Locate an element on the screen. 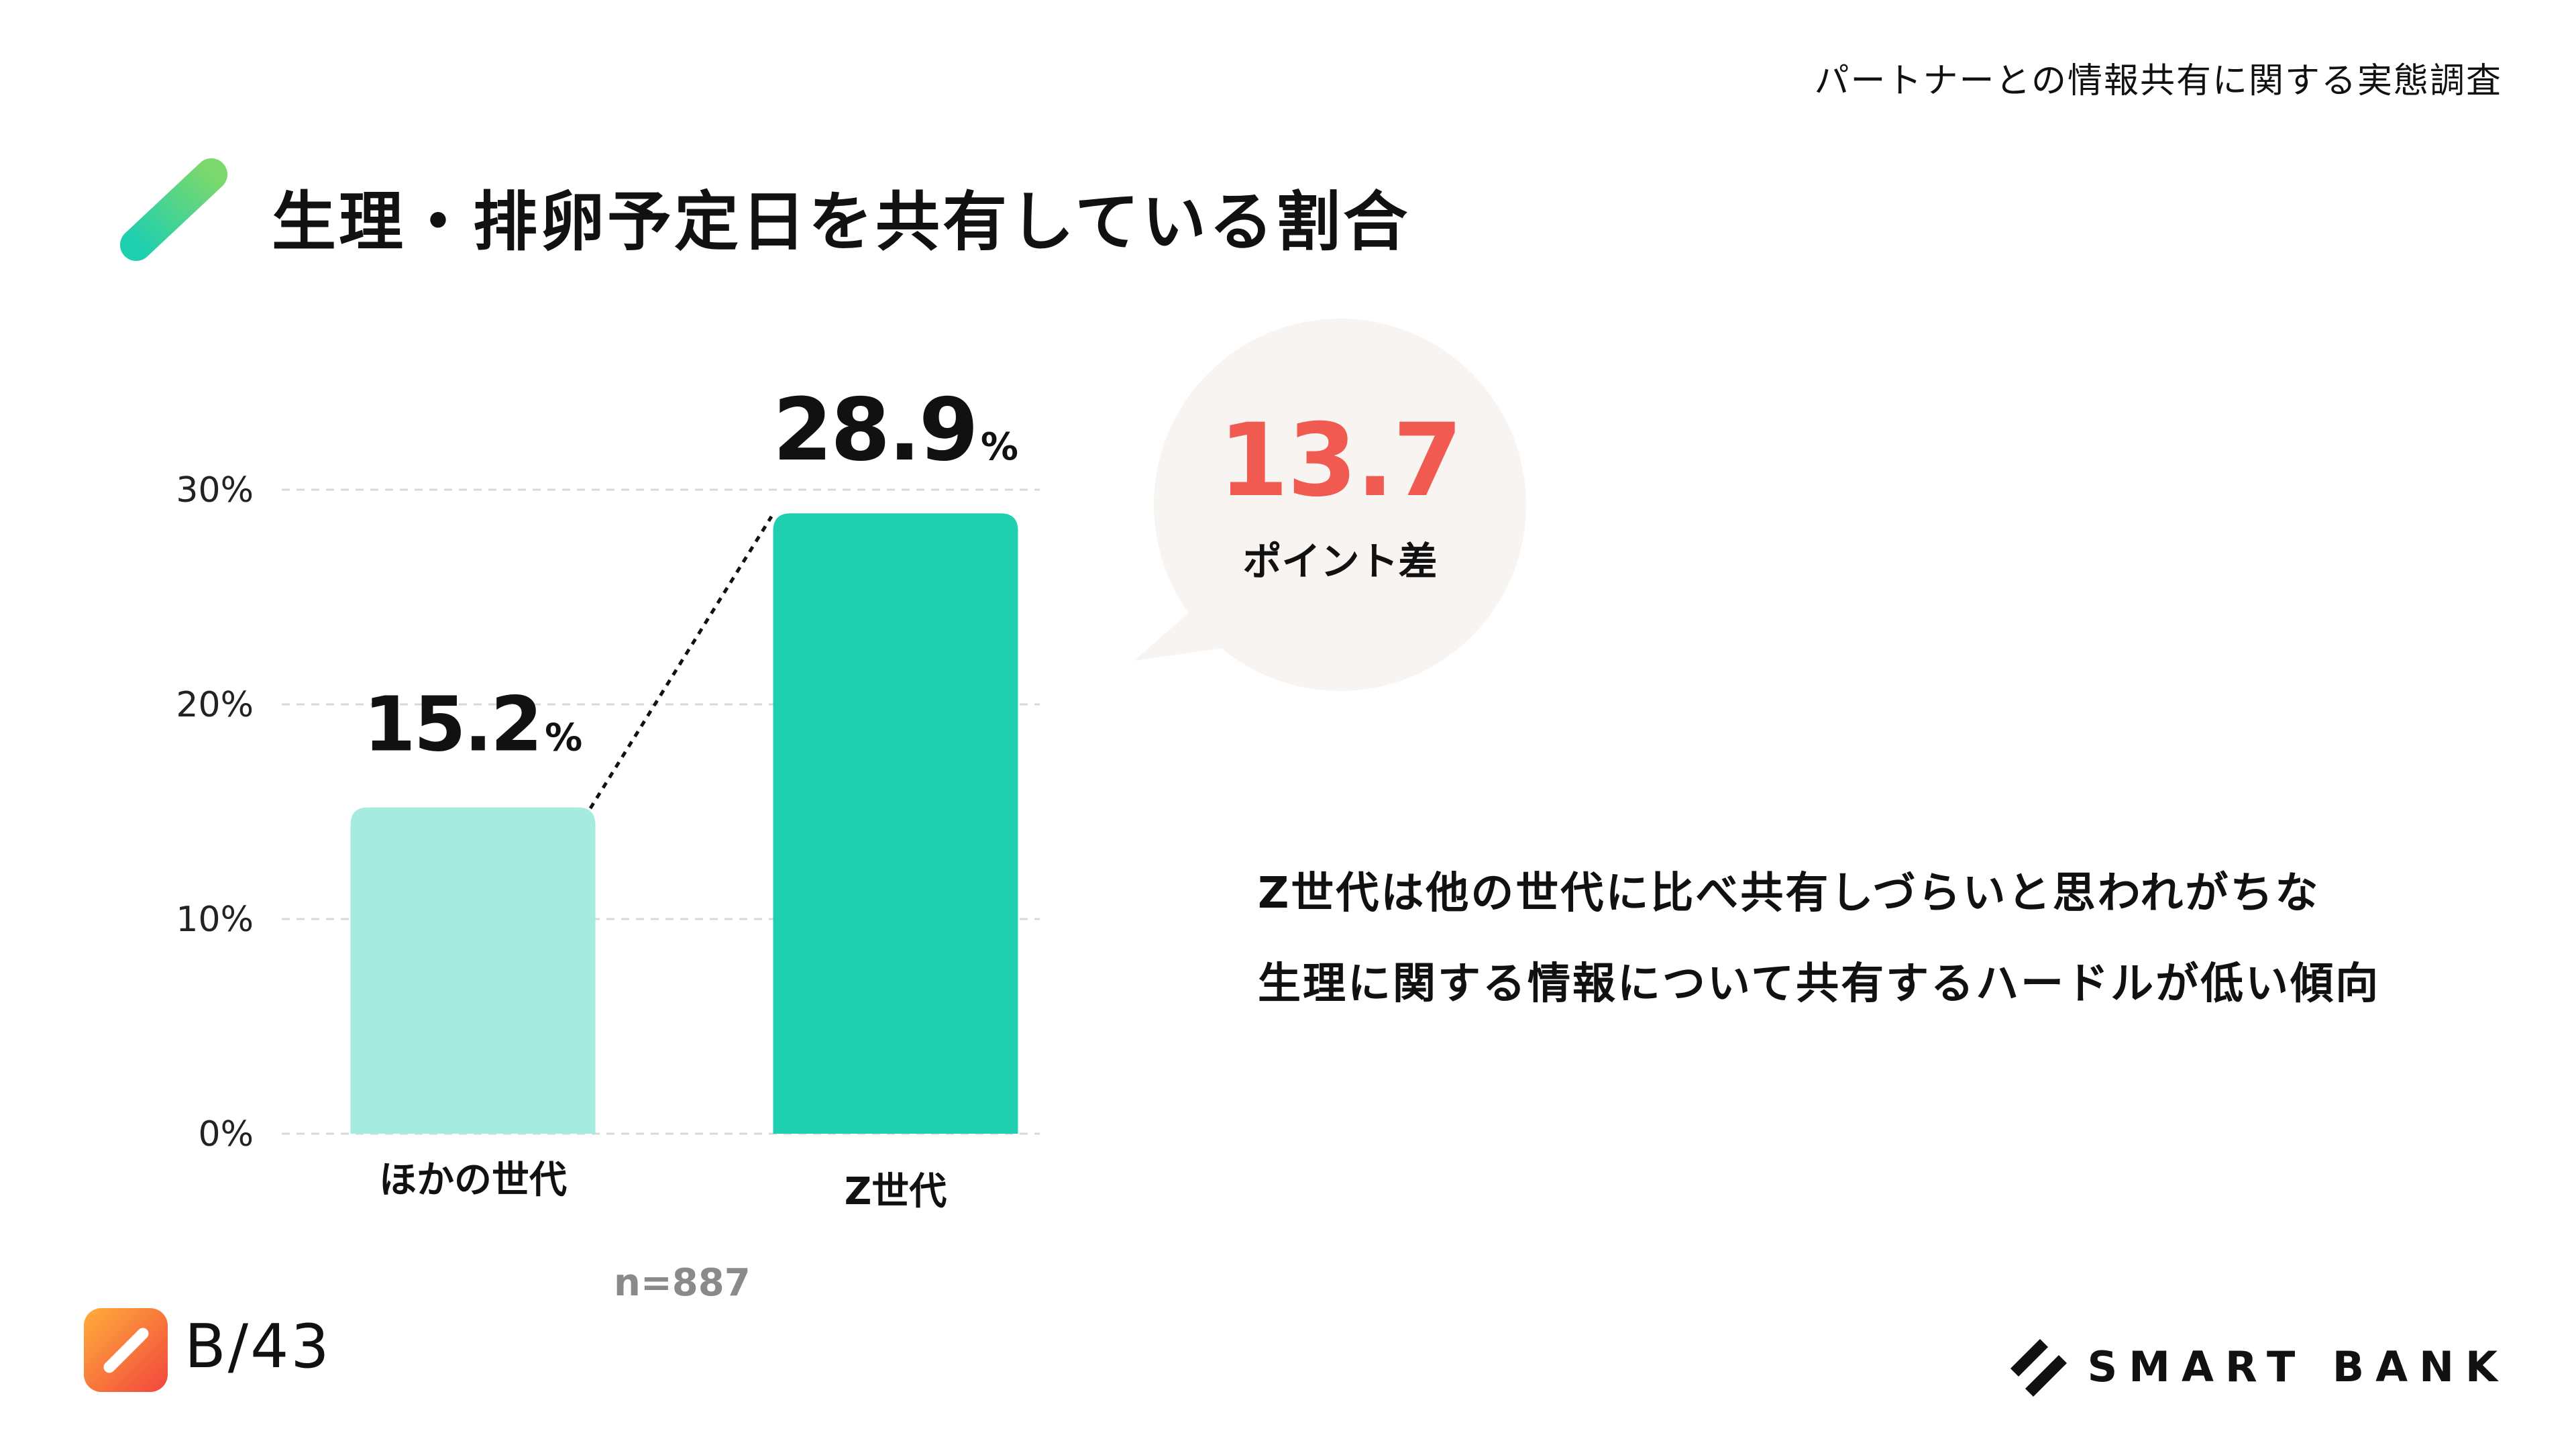 The image size is (2576, 1449). bars is located at coordinates (684, 823).